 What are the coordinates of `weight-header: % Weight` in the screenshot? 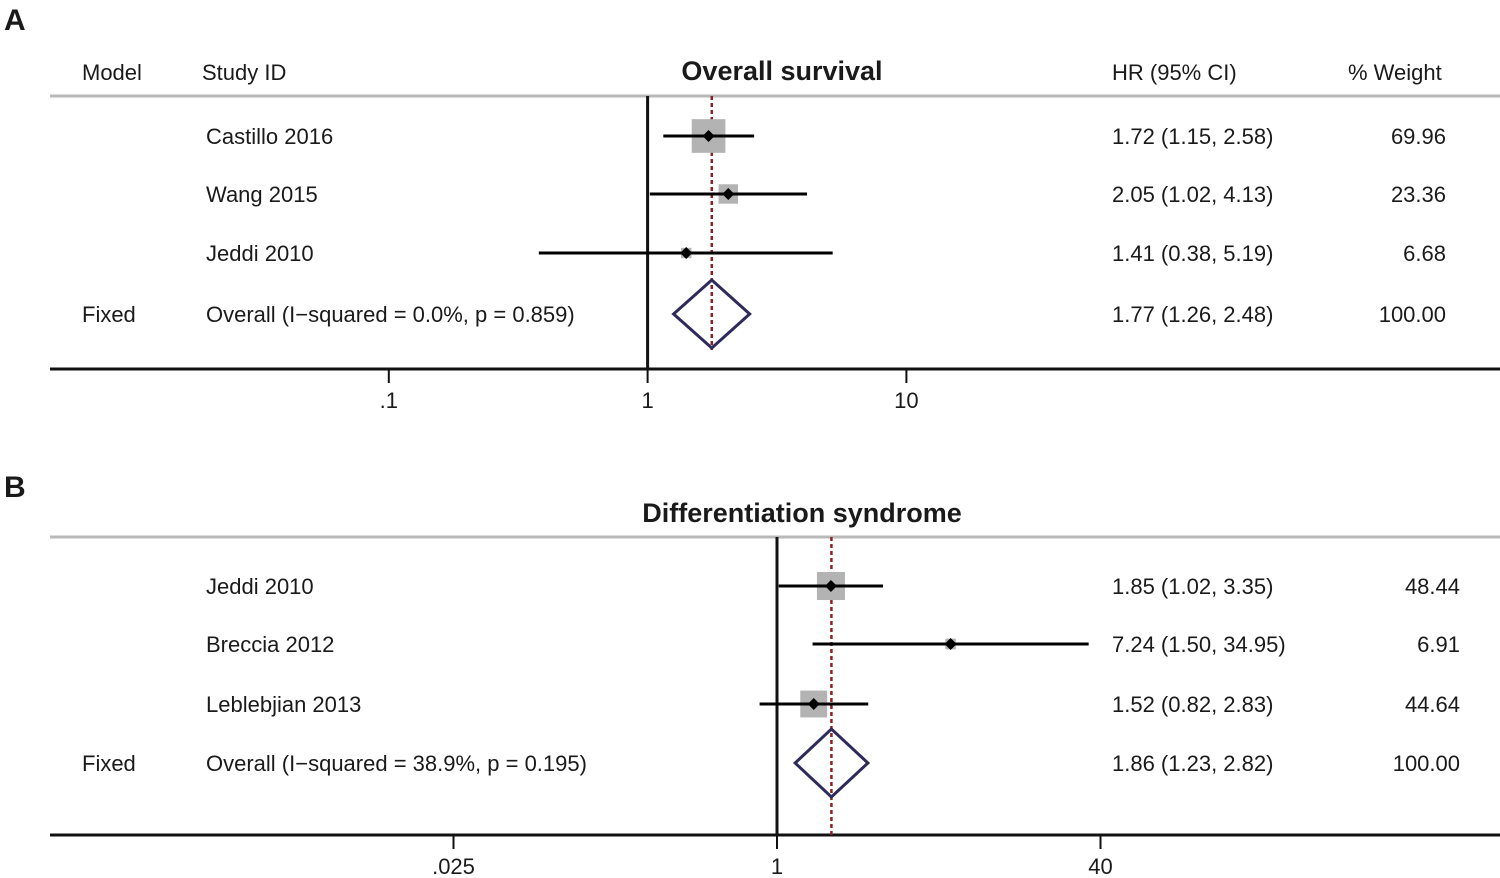 It's located at (1395, 72).